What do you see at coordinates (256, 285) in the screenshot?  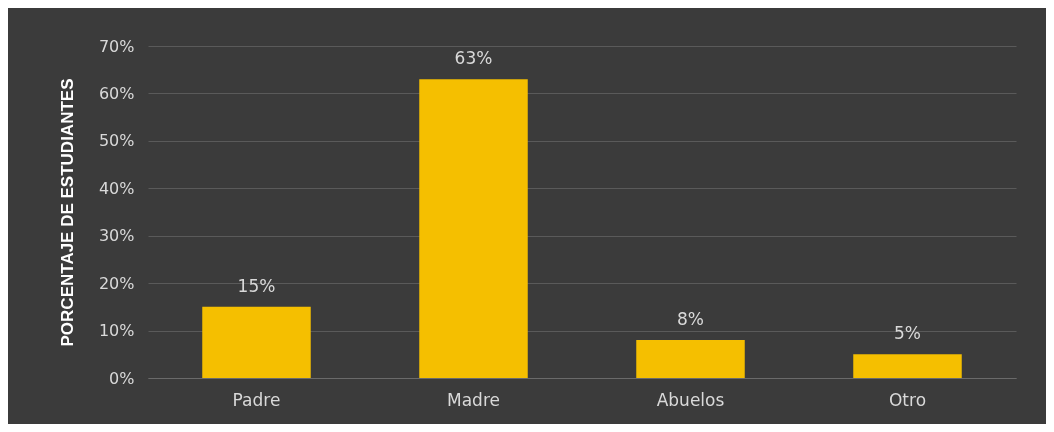 I see `data-label: 15%` at bounding box center [256, 285].